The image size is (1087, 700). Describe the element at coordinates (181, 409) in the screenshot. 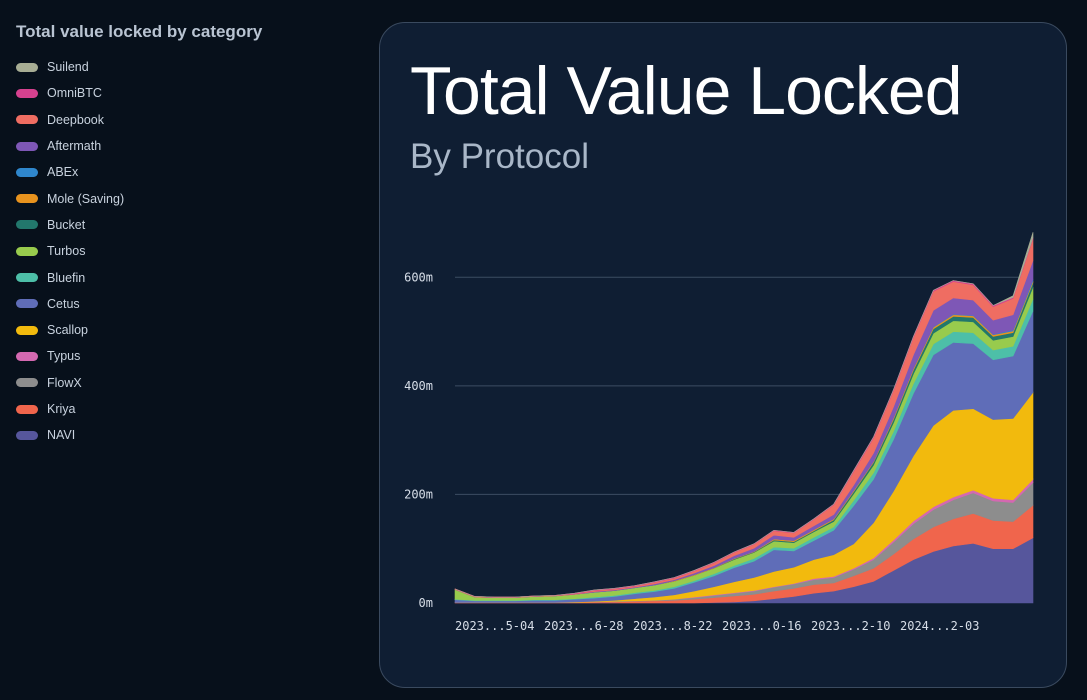

I see `legend-item: Kriya` at that location.